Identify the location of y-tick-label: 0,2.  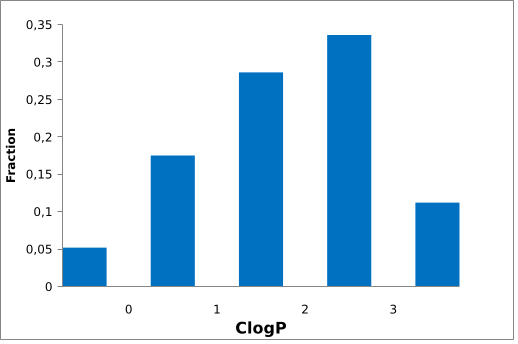
(43, 137).